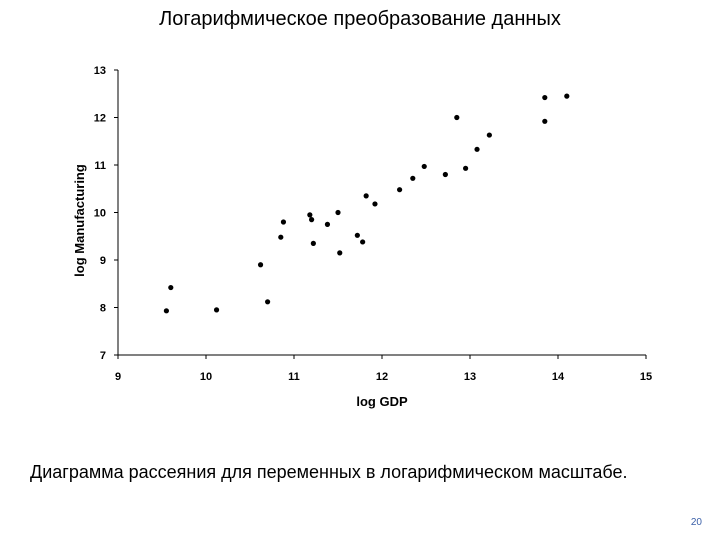 The width and height of the screenshot is (720, 540). What do you see at coordinates (118, 377) in the screenshot?
I see `x-tick-label: 9` at bounding box center [118, 377].